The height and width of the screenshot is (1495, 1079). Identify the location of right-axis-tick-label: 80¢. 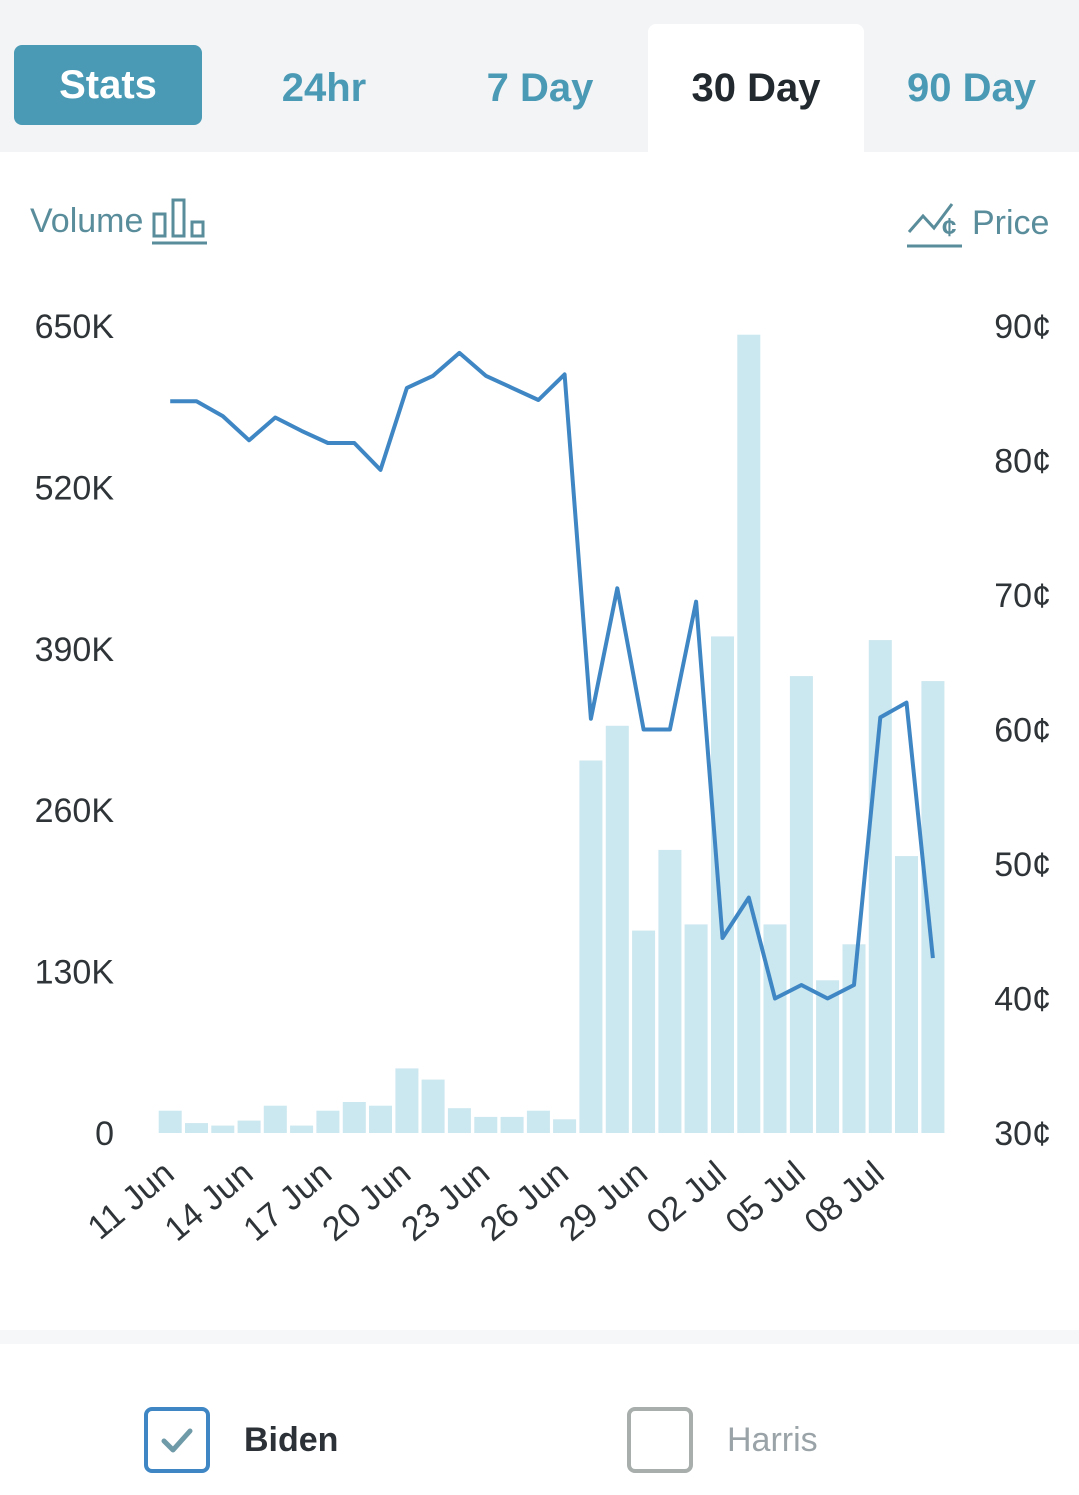
(1022, 462).